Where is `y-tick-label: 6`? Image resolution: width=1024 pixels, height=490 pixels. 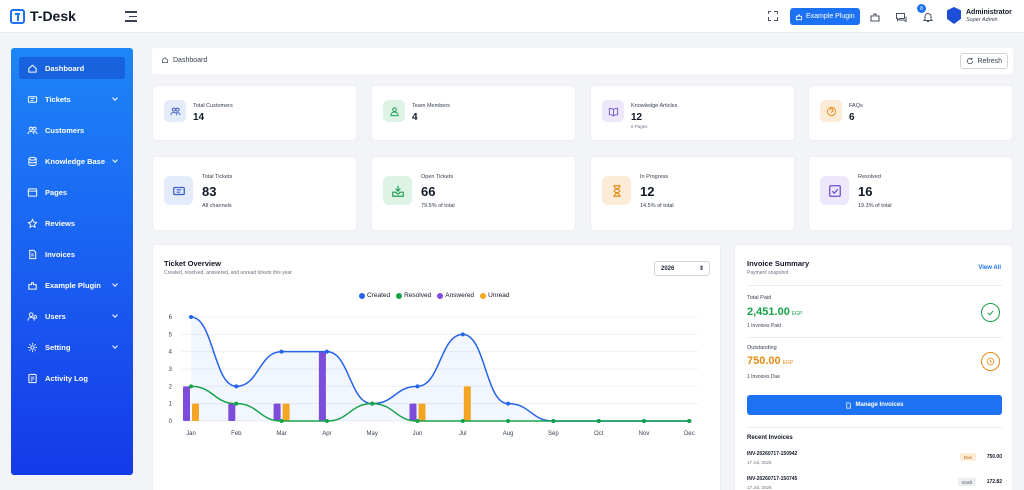 y-tick-label: 6 is located at coordinates (171, 318).